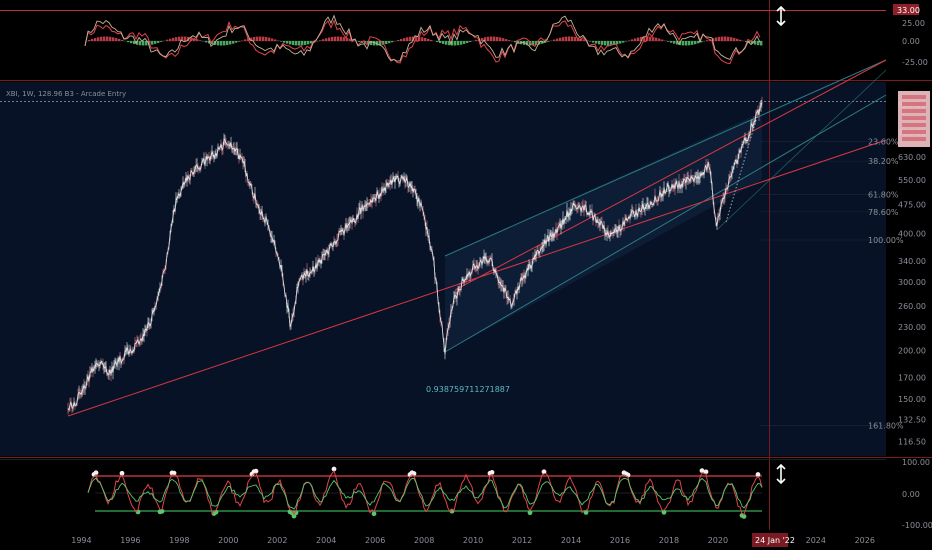 The width and height of the screenshot is (932, 550). What do you see at coordinates (912, 327) in the screenshot?
I see `y-axis-tick-label: 230.00` at bounding box center [912, 327].